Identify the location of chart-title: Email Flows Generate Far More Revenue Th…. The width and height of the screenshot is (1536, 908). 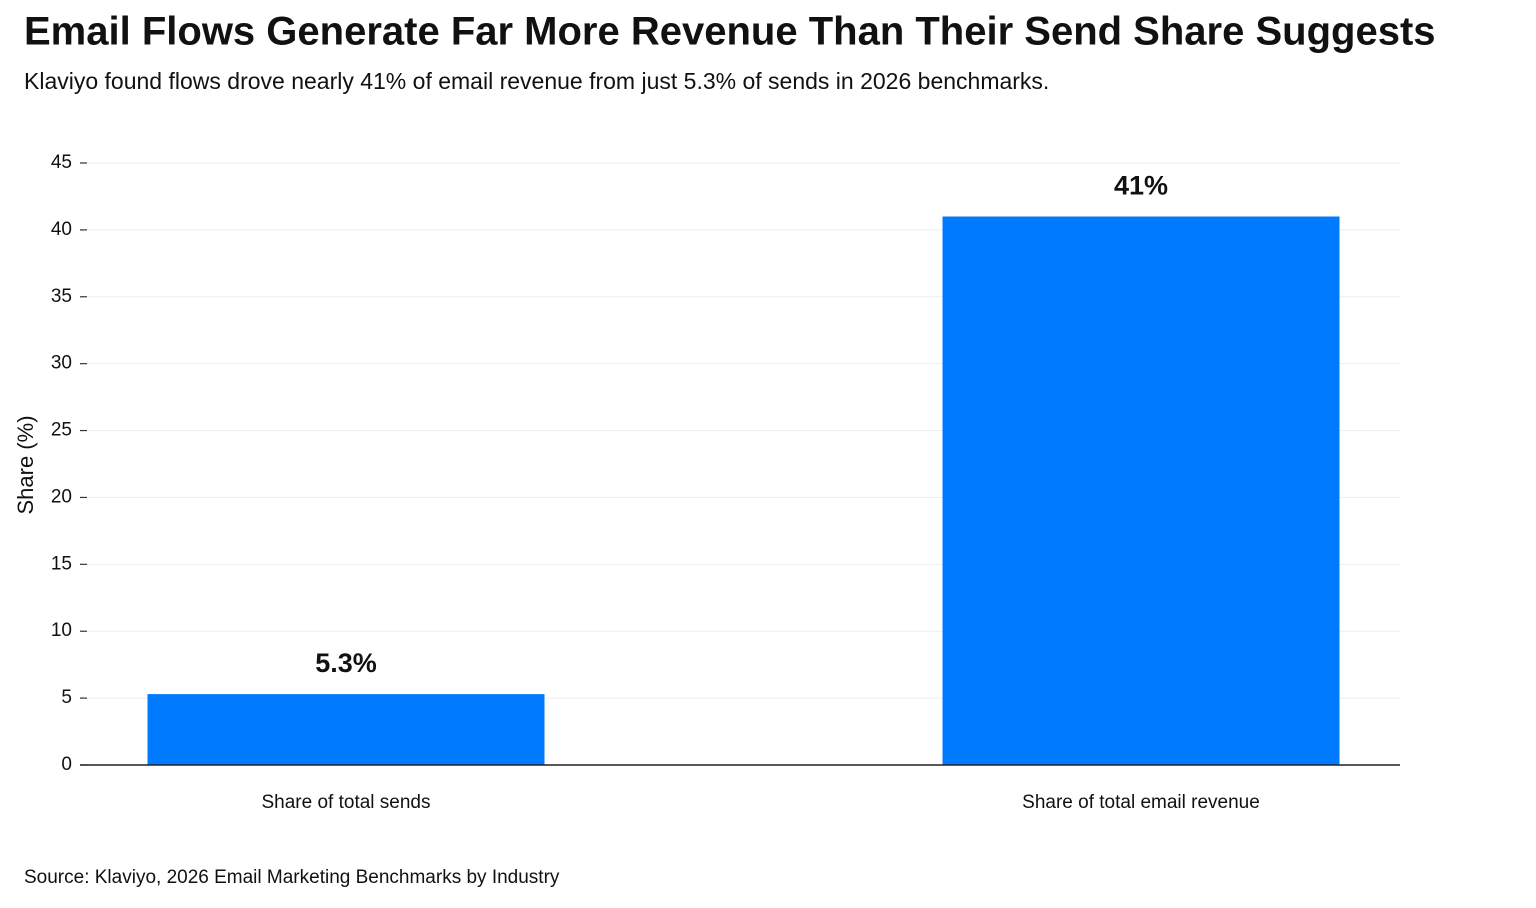
(730, 32).